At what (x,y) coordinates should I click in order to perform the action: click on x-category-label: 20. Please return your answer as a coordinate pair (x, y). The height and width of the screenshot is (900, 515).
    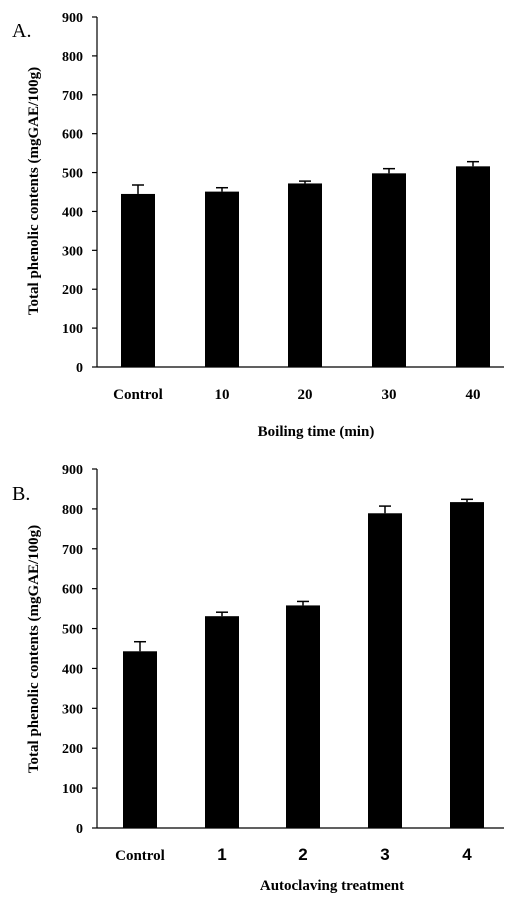
    Looking at the image, I should click on (305, 395).